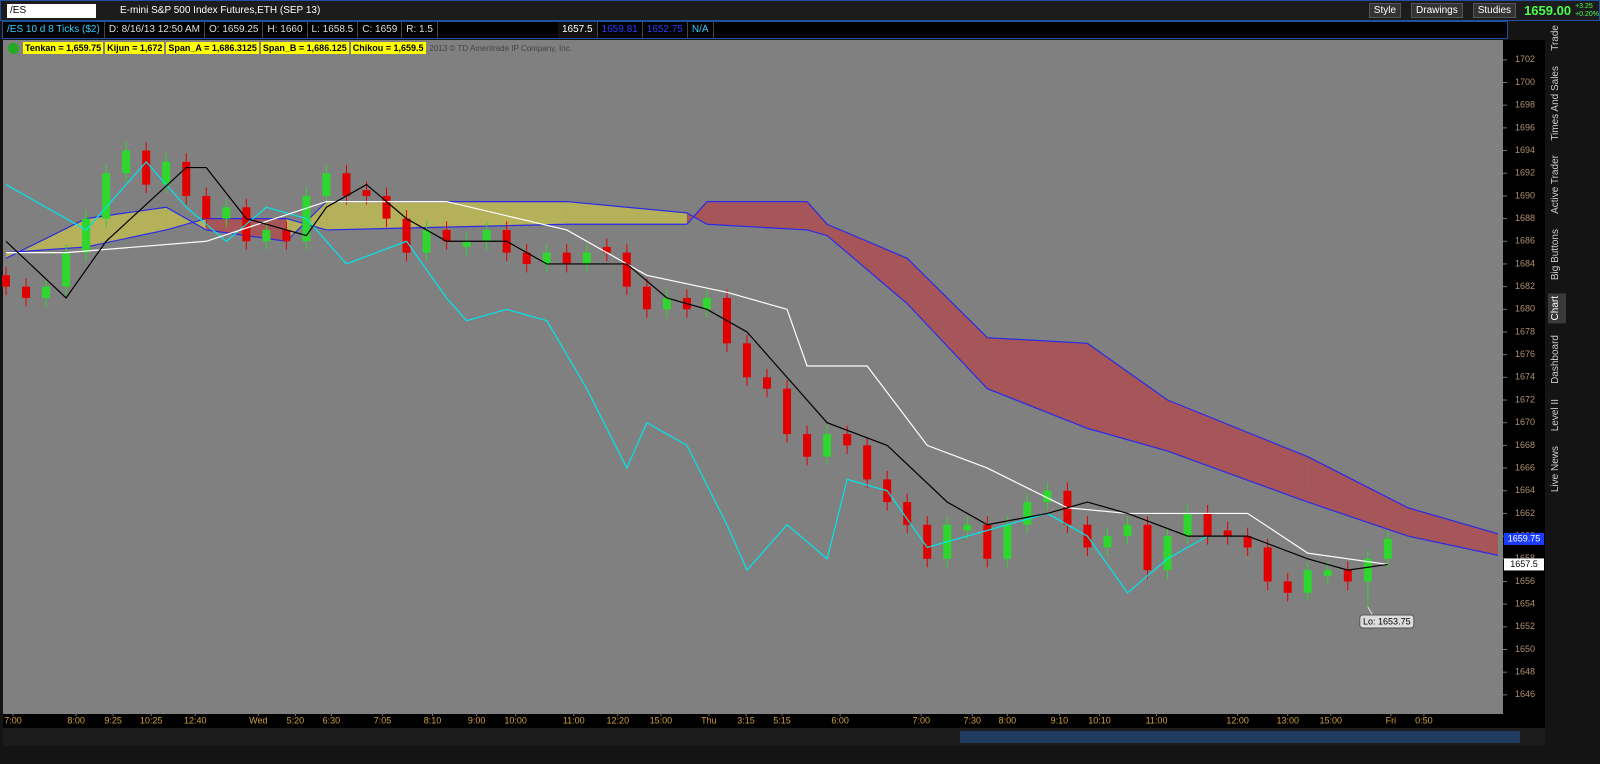  Describe the element at coordinates (1385, 10) in the screenshot. I see `style-button: Style` at that location.